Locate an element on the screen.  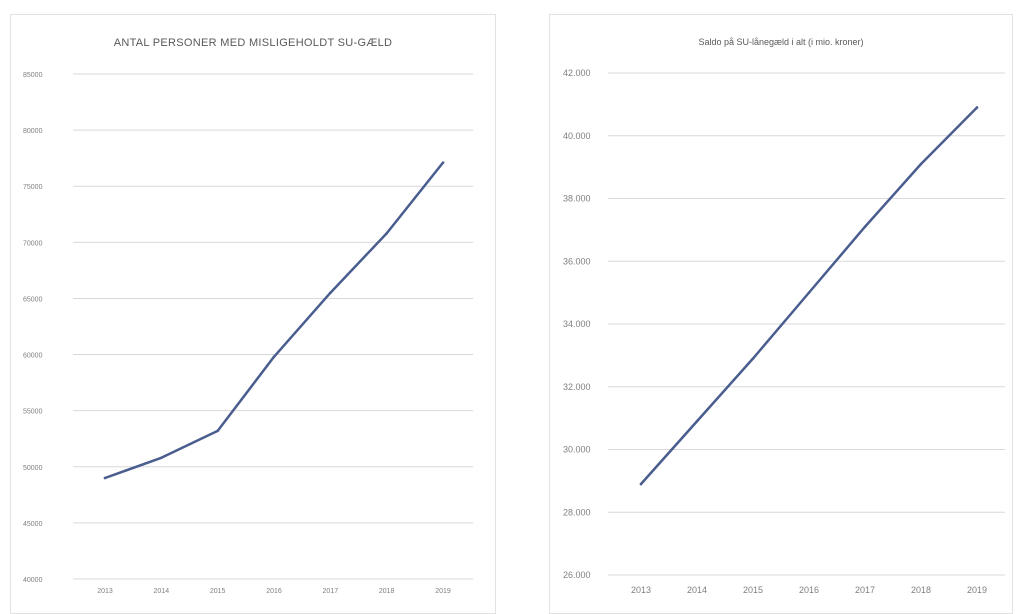
y-tick-label: 80000 is located at coordinates (33, 131).